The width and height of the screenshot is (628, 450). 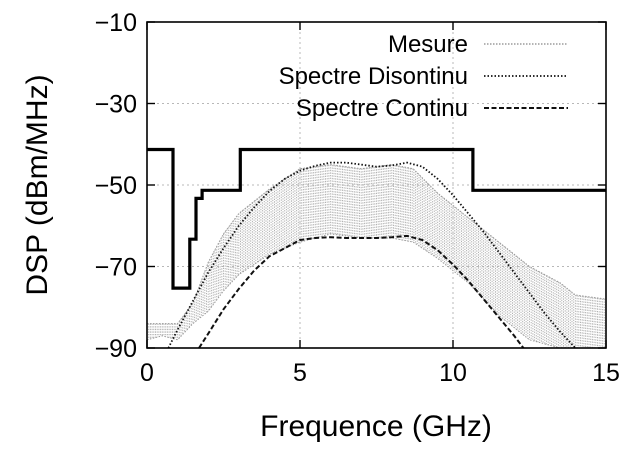 I want to click on y-tick-label: −50, so click(x=116, y=186).